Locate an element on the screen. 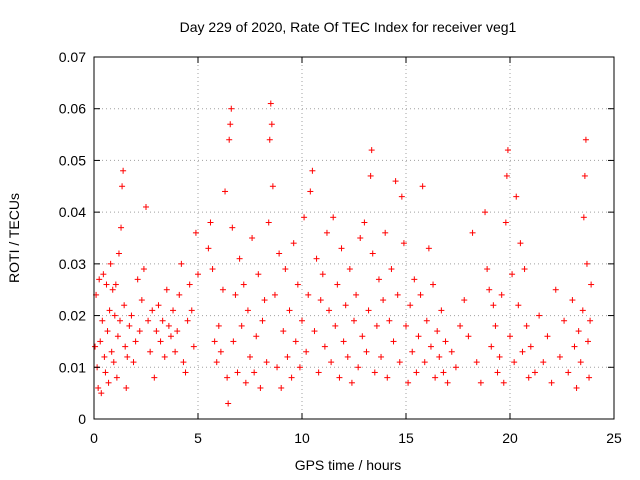 This screenshot has height=480, width=640. x-tick-label-4: 20 is located at coordinates (510, 438).